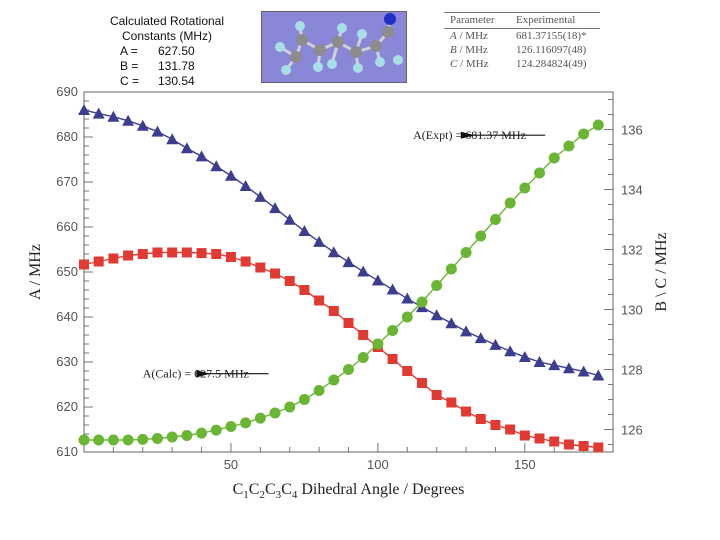 Image resolution: width=720 pixels, height=540 pixels. I want to click on x-tick-label: 50, so click(231, 464).